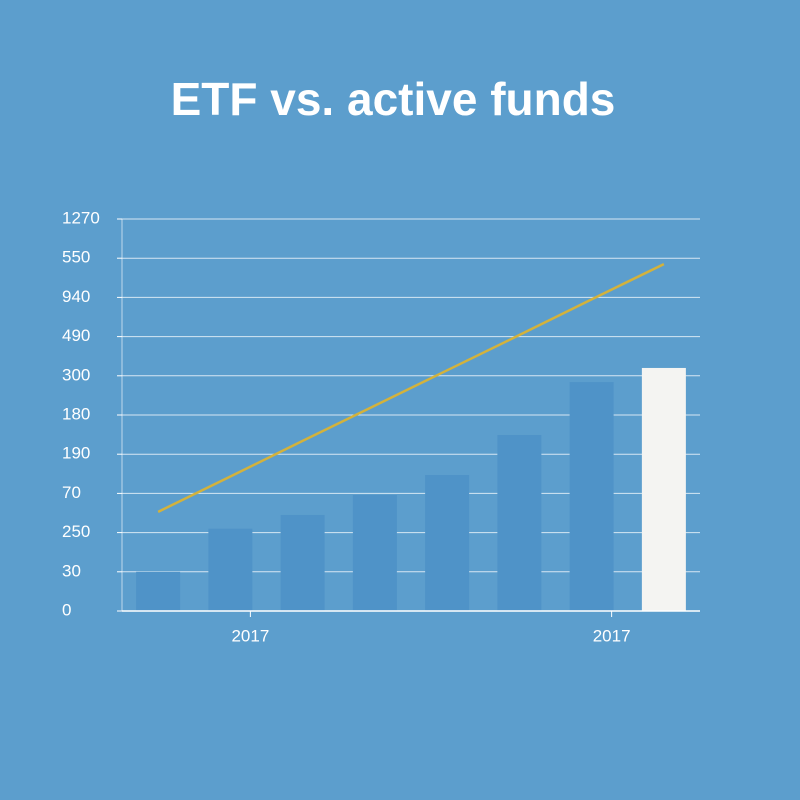  I want to click on y-tick-label: 0, so click(66, 609).